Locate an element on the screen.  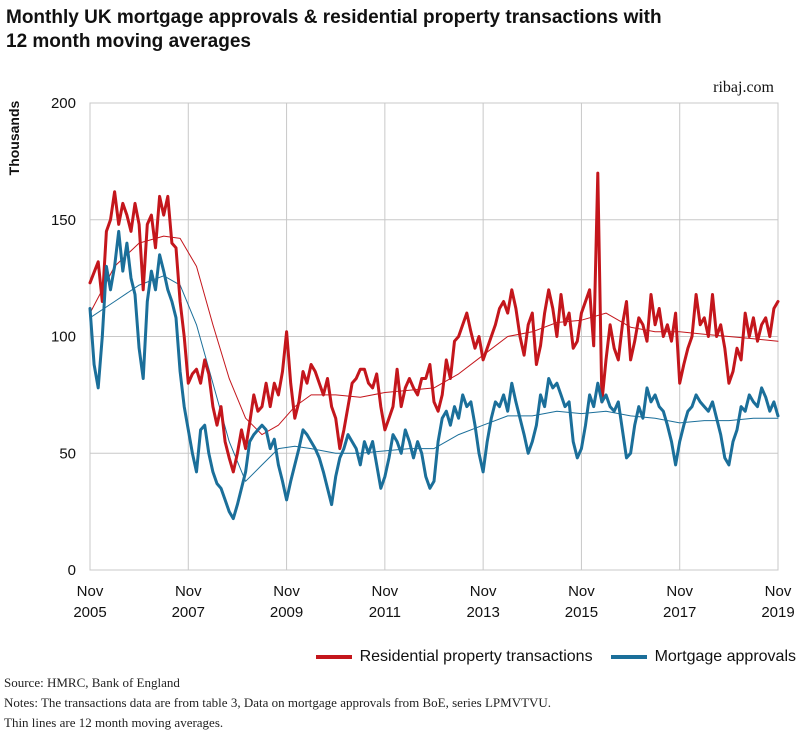
y-tick-label: 50 is located at coordinates (67, 453).